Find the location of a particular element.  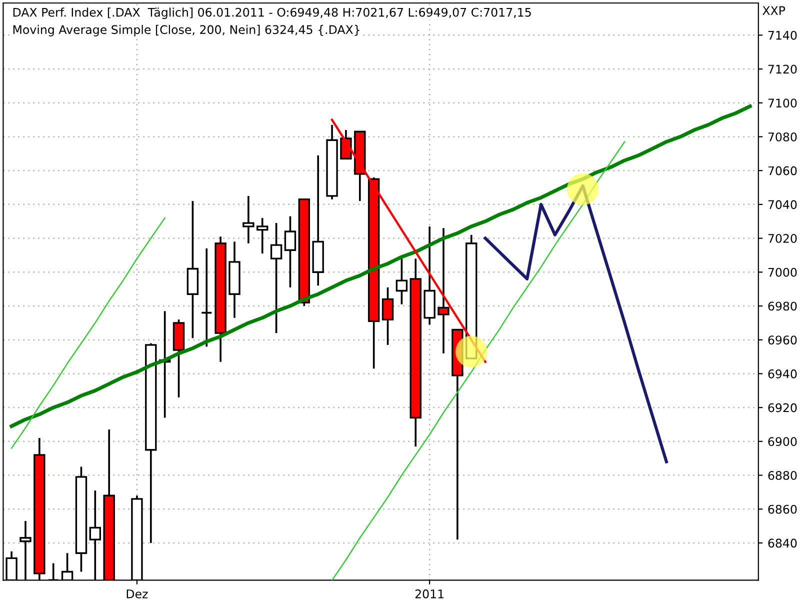

y-tick-label: 7100 is located at coordinates (782, 103).